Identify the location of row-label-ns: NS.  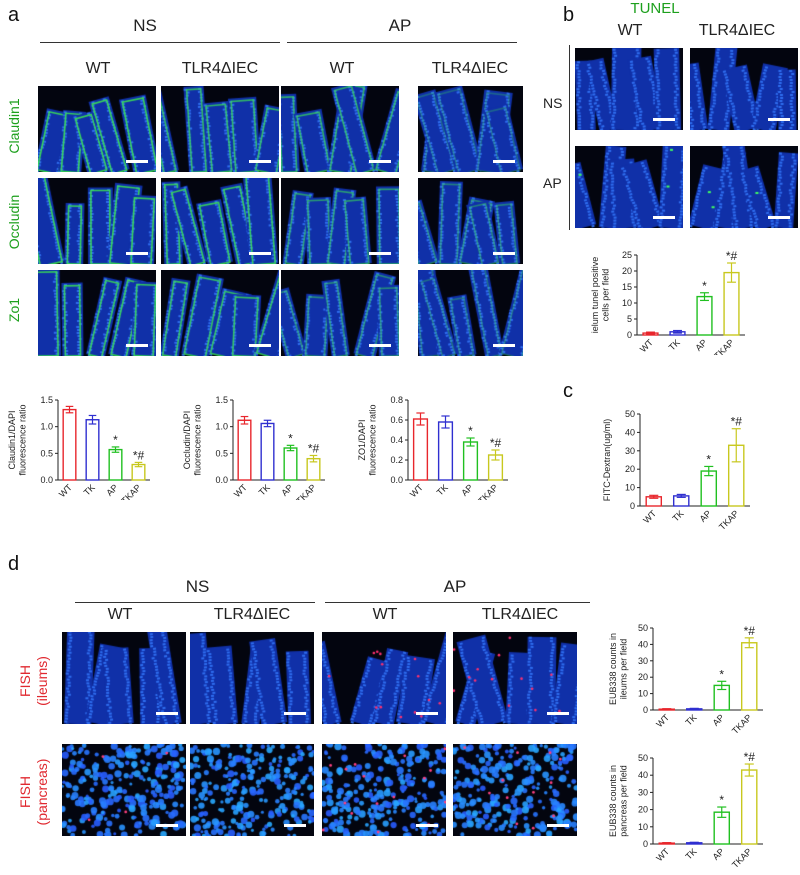
(553, 103).